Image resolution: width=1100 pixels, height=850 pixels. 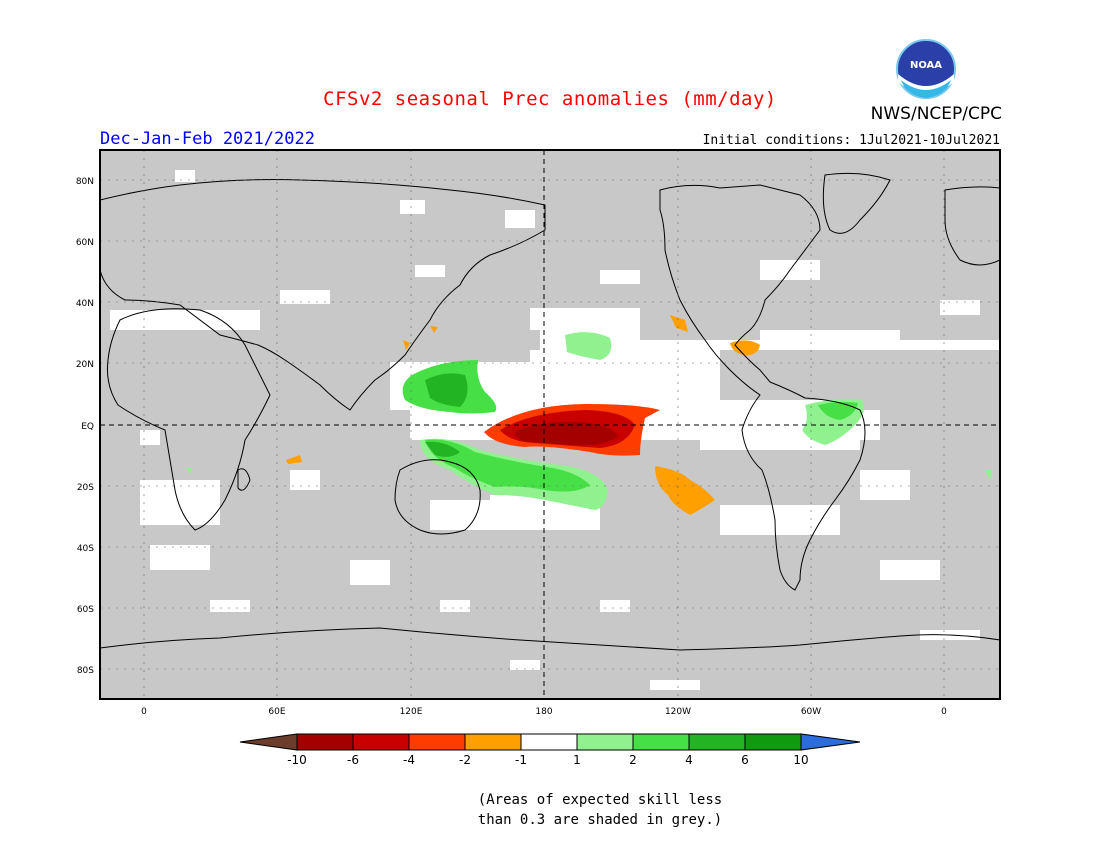 I want to click on colorbar-label: 1, so click(x=577, y=760).